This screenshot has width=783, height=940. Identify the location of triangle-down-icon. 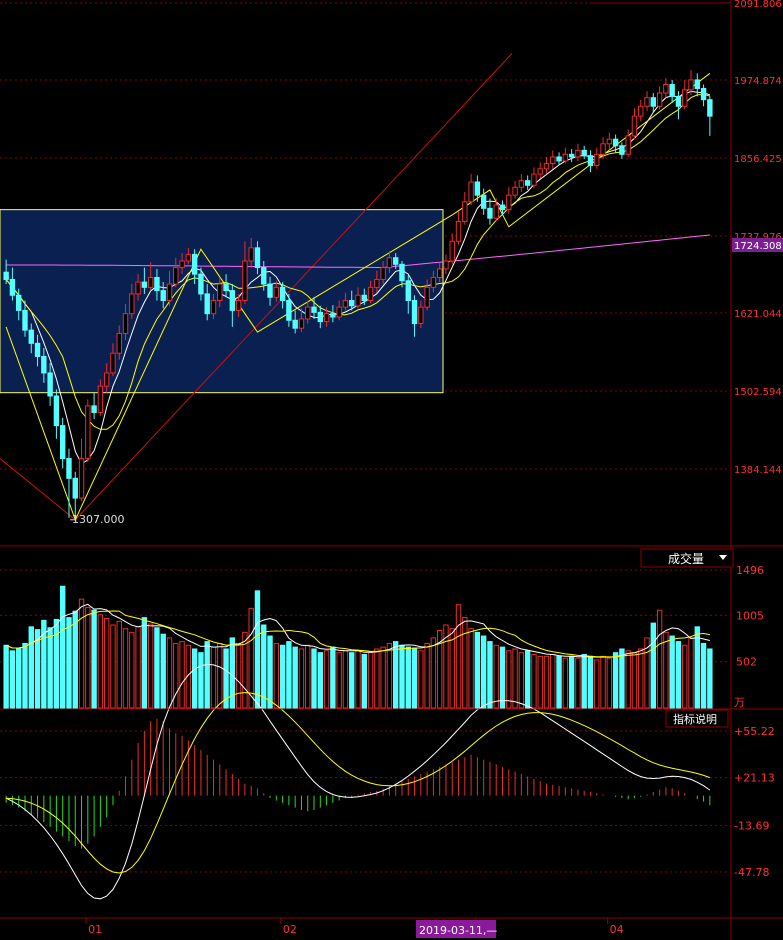
(723, 557).